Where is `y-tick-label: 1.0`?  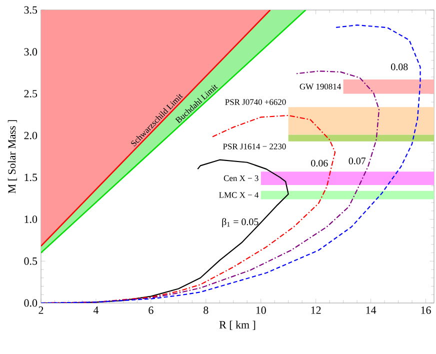 y-tick-label: 1.0 is located at coordinates (31, 220).